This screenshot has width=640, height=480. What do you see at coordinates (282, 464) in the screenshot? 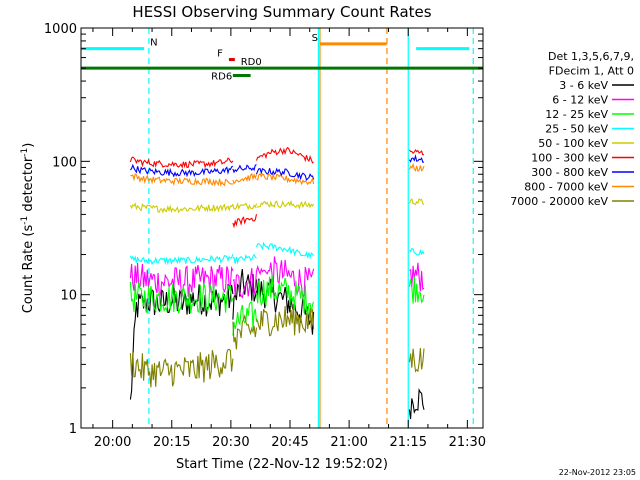
I see `x-axis-label: Start Time (22-Nov-12 19:52:02)` at bounding box center [282, 464].